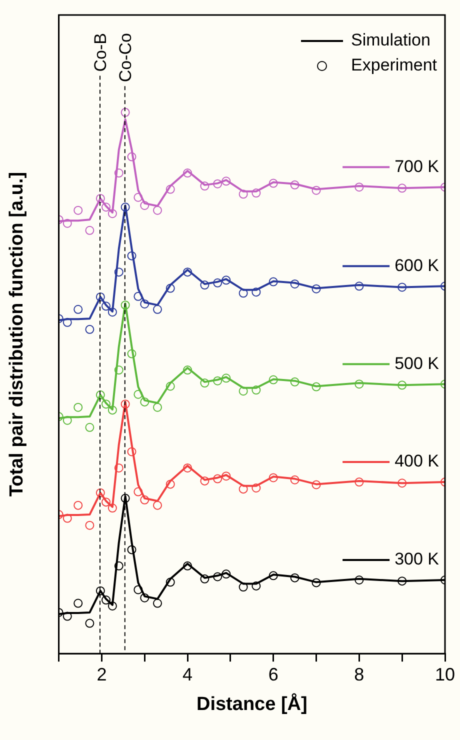 Image resolution: width=460 pixels, height=740 pixels. I want to click on x-tick-label: 4, so click(187, 674).